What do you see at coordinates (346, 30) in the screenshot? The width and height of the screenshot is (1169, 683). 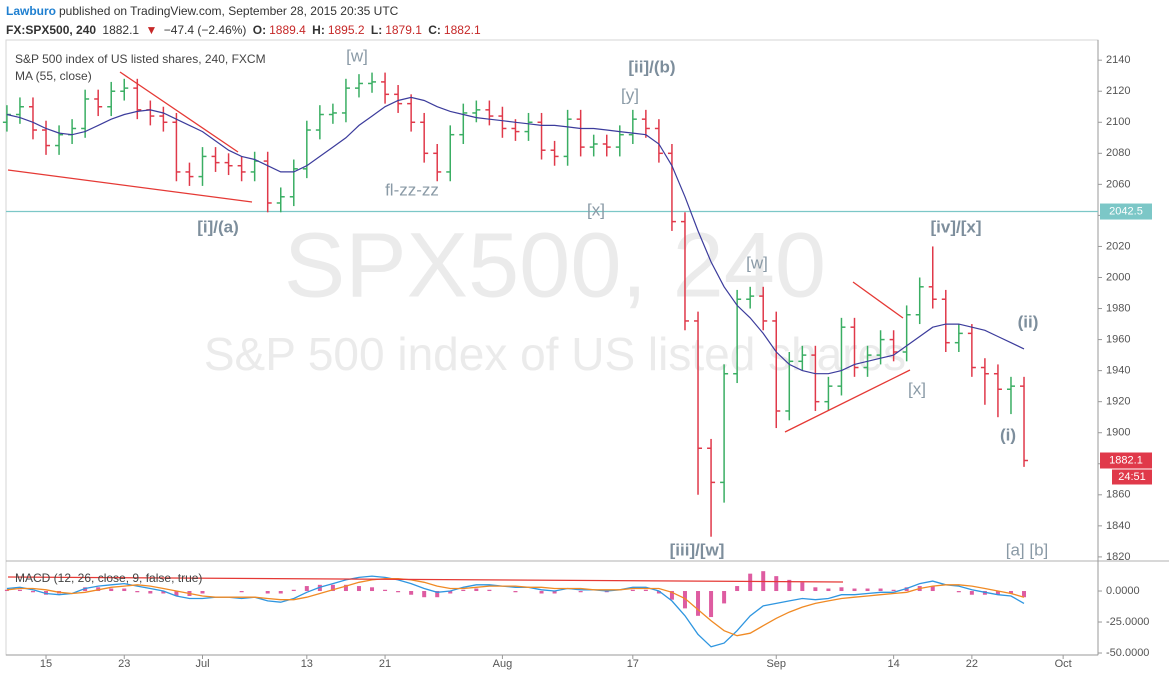 I see `ohlc-value: 1895.2` at bounding box center [346, 30].